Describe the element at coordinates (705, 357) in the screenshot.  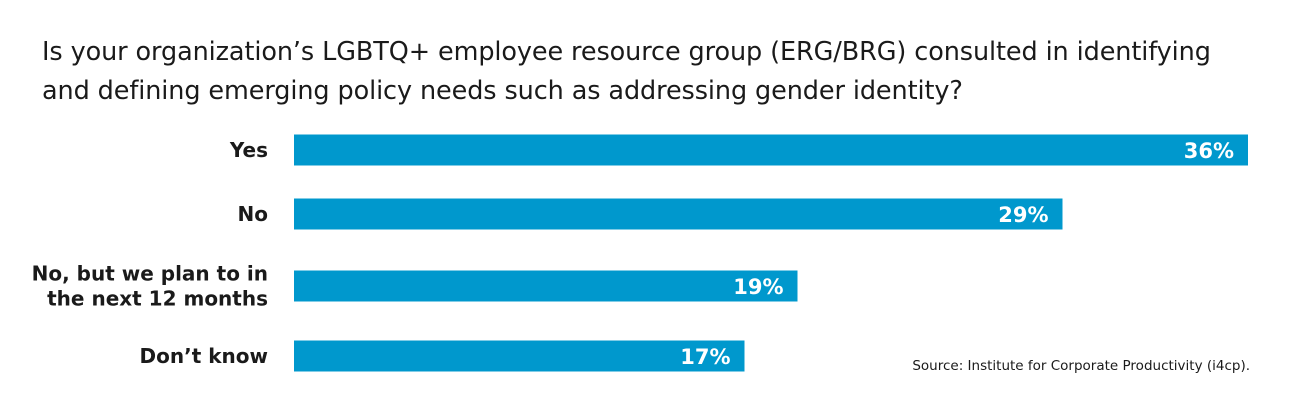
I see `bar-value-label-3: 17%` at that location.